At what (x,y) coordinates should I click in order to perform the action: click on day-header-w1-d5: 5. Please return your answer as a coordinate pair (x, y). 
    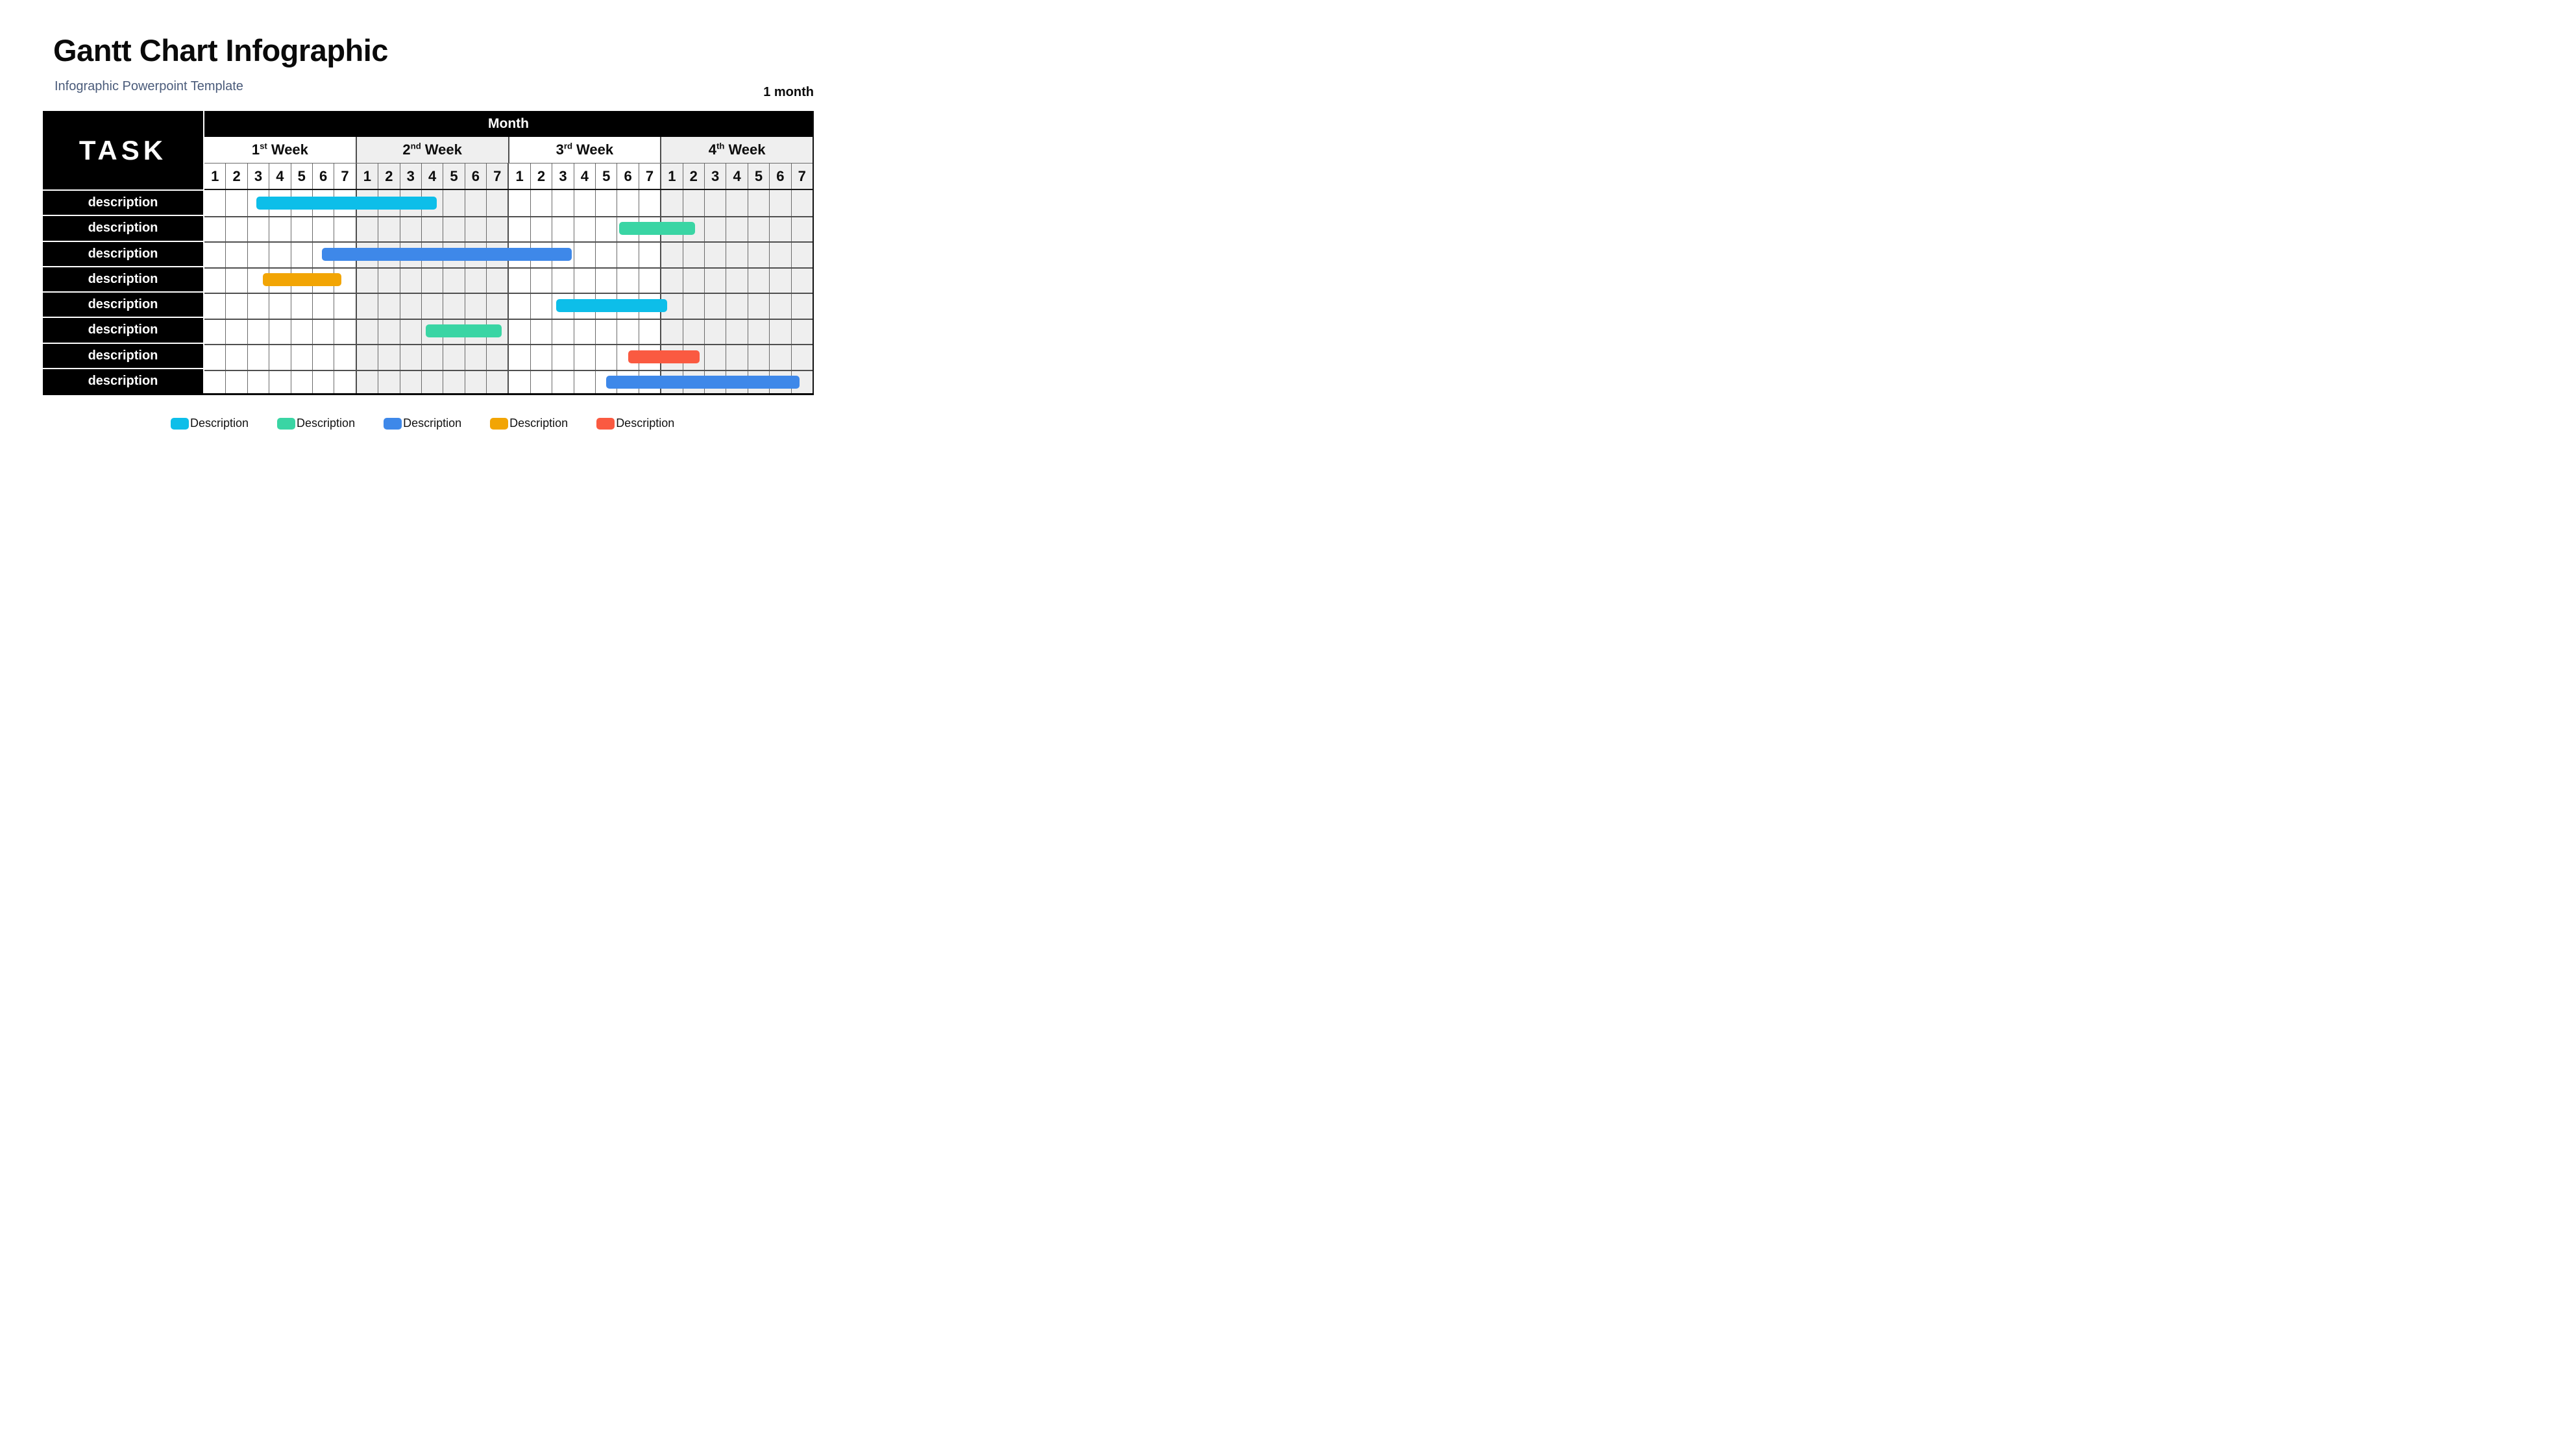
    Looking at the image, I should click on (301, 176).